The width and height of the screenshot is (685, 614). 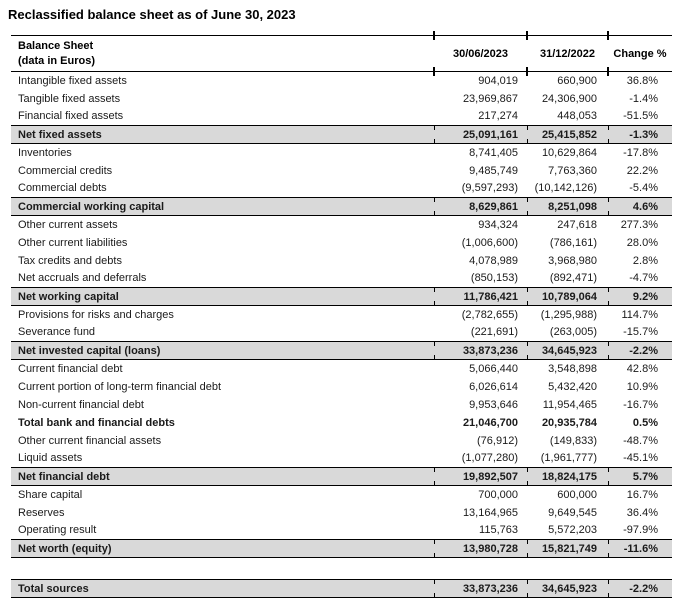 I want to click on row-value-31-12-2022: (263,005), so click(x=573, y=332).